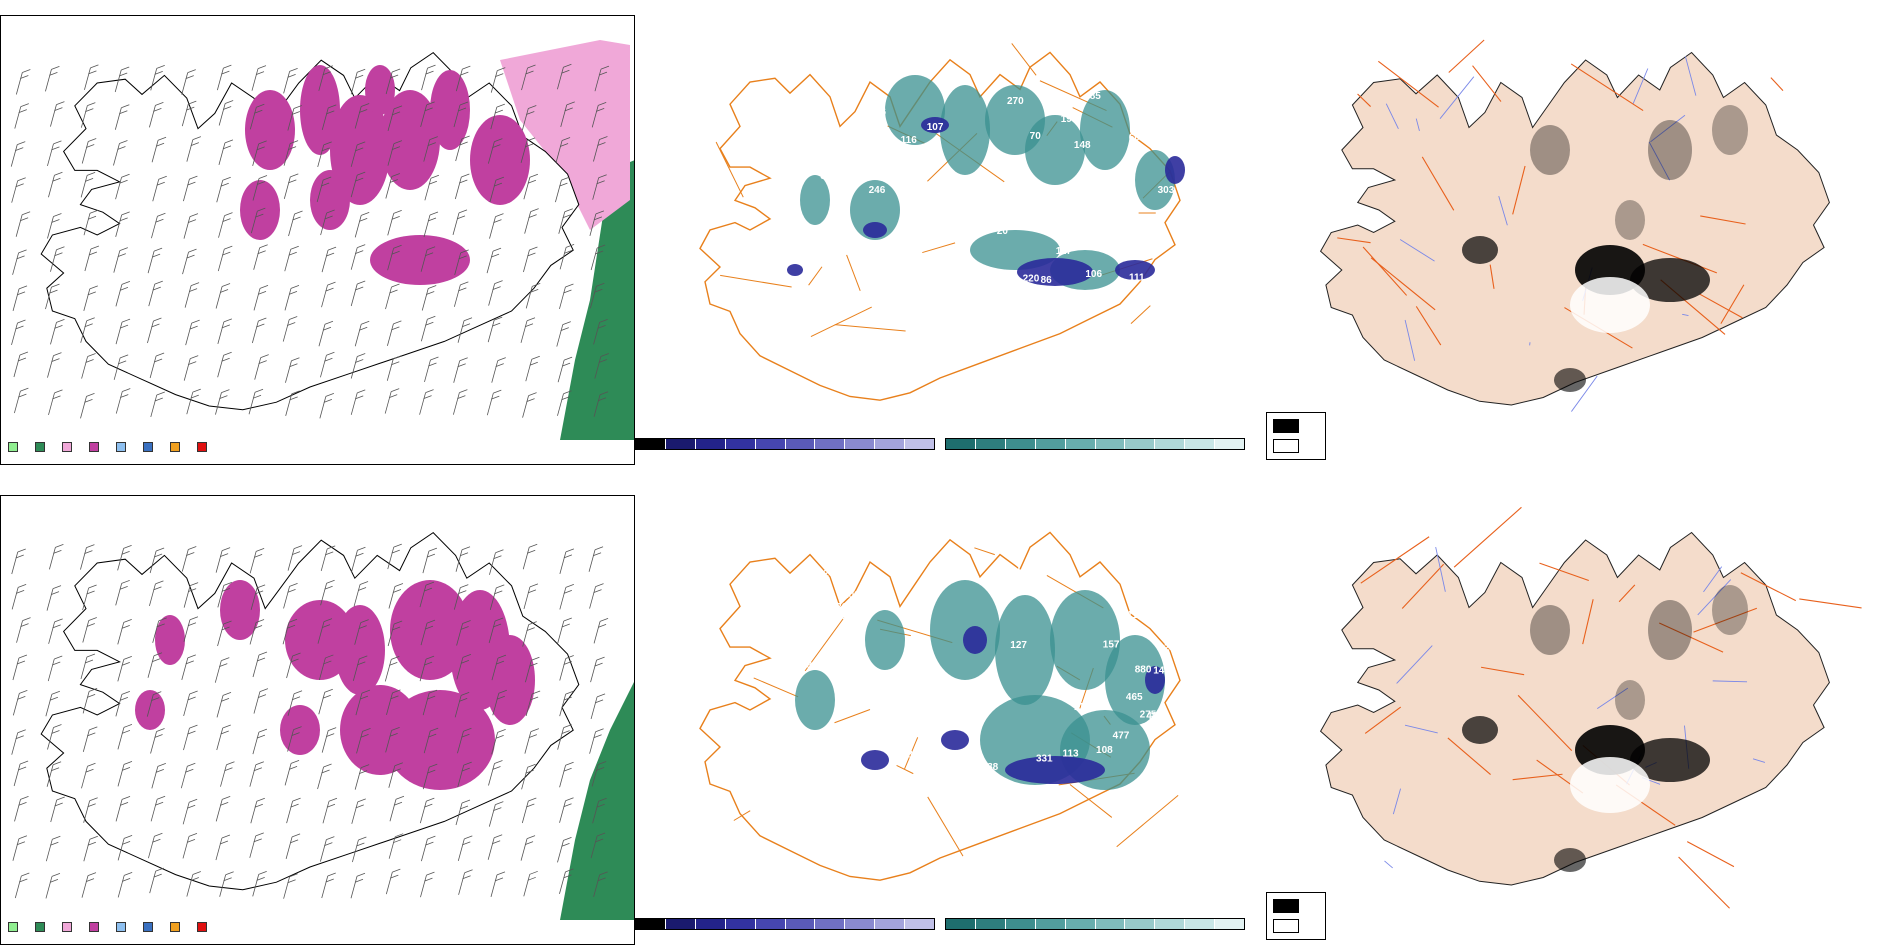  What do you see at coordinates (1161, 670) in the screenshot?
I see `visibility-value-label: 144` at bounding box center [1161, 670].